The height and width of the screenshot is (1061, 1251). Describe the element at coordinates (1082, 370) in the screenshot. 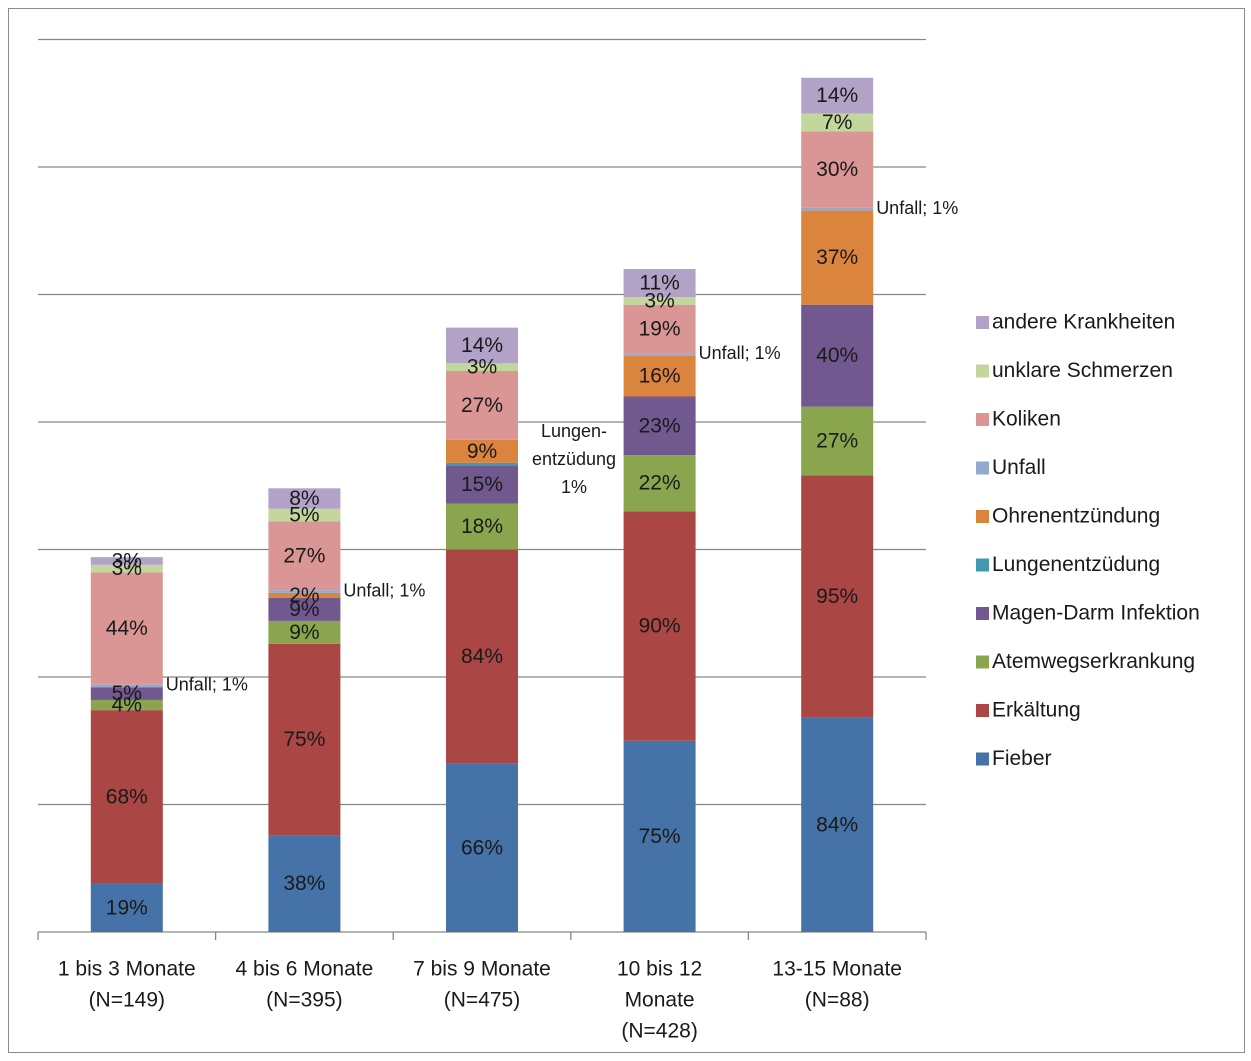

I see `legend-label: unklare Schmerzen` at that location.